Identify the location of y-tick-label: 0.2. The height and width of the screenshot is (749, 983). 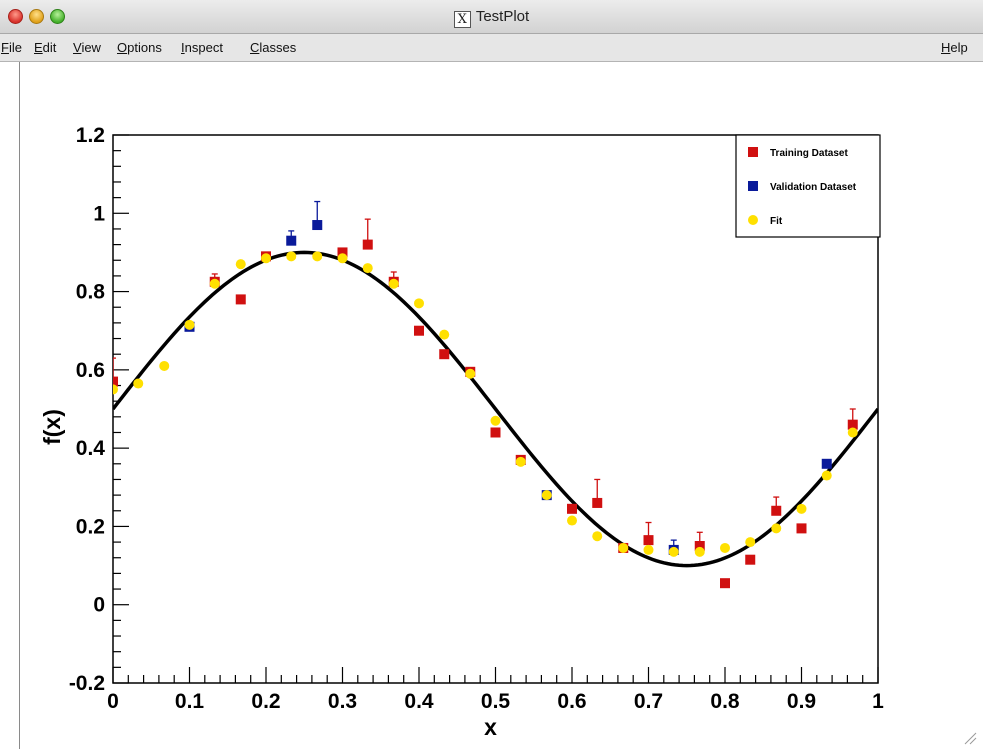
(90, 526).